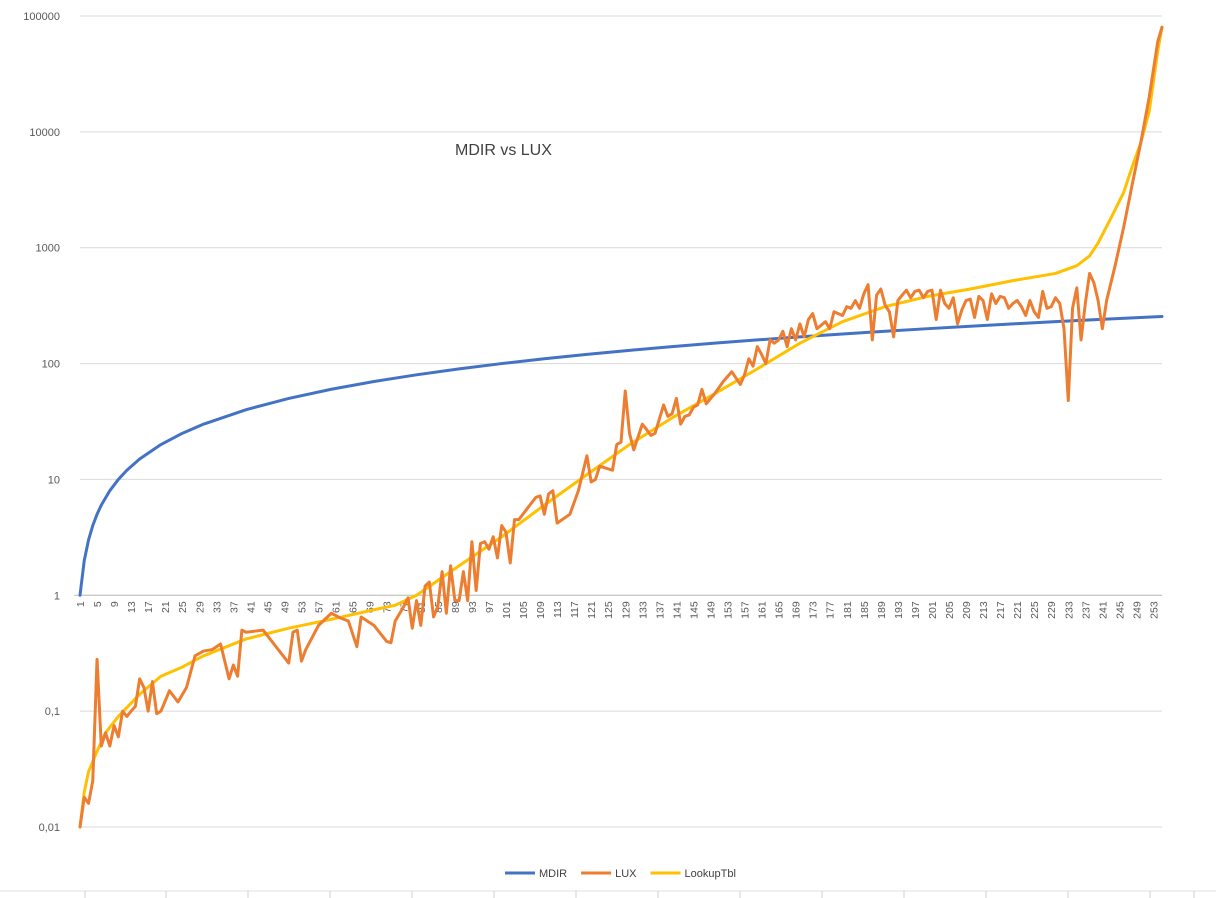 Image resolution: width=1216 pixels, height=898 pixels. Describe the element at coordinates (251, 607) in the screenshot. I see `x-tick-label: 41` at that location.